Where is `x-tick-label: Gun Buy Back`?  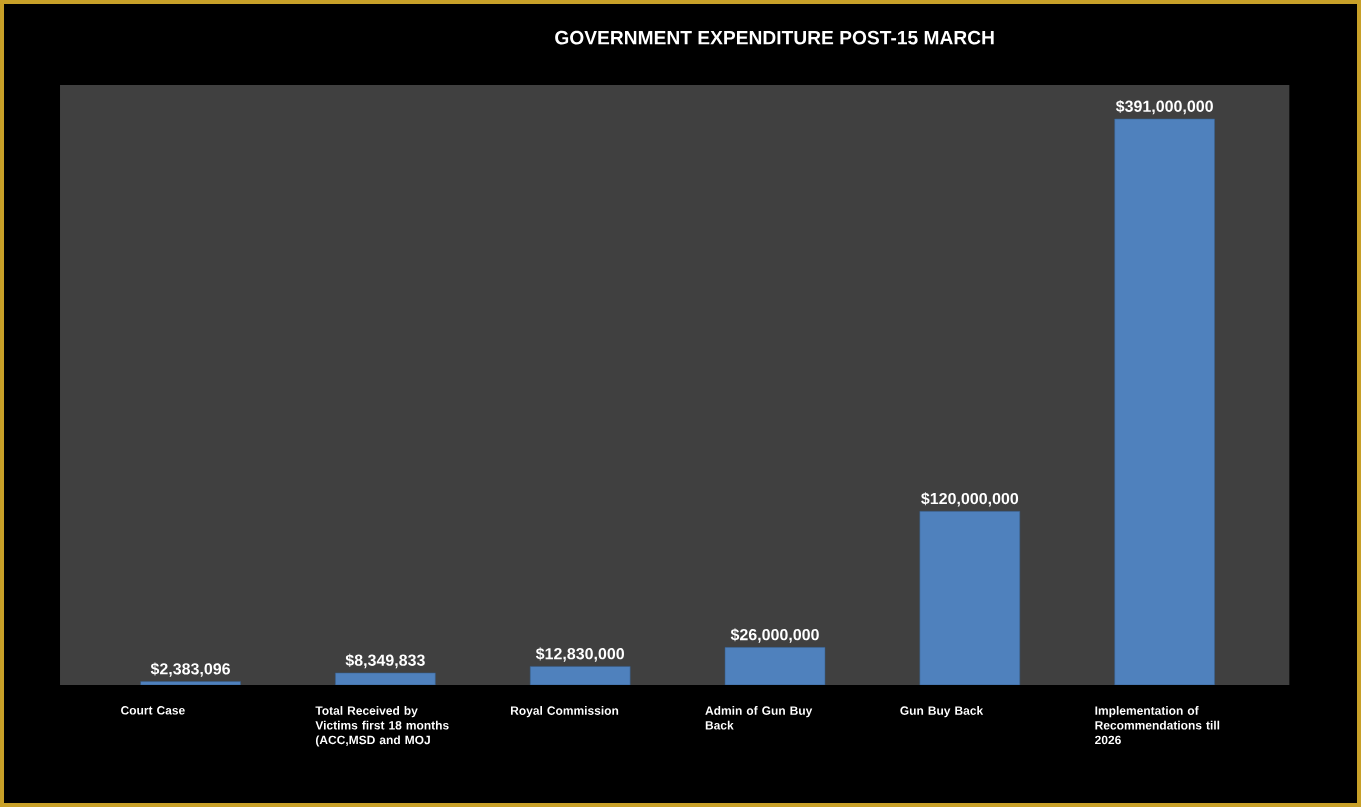
x-tick-label: Gun Buy Back is located at coordinates (942, 712).